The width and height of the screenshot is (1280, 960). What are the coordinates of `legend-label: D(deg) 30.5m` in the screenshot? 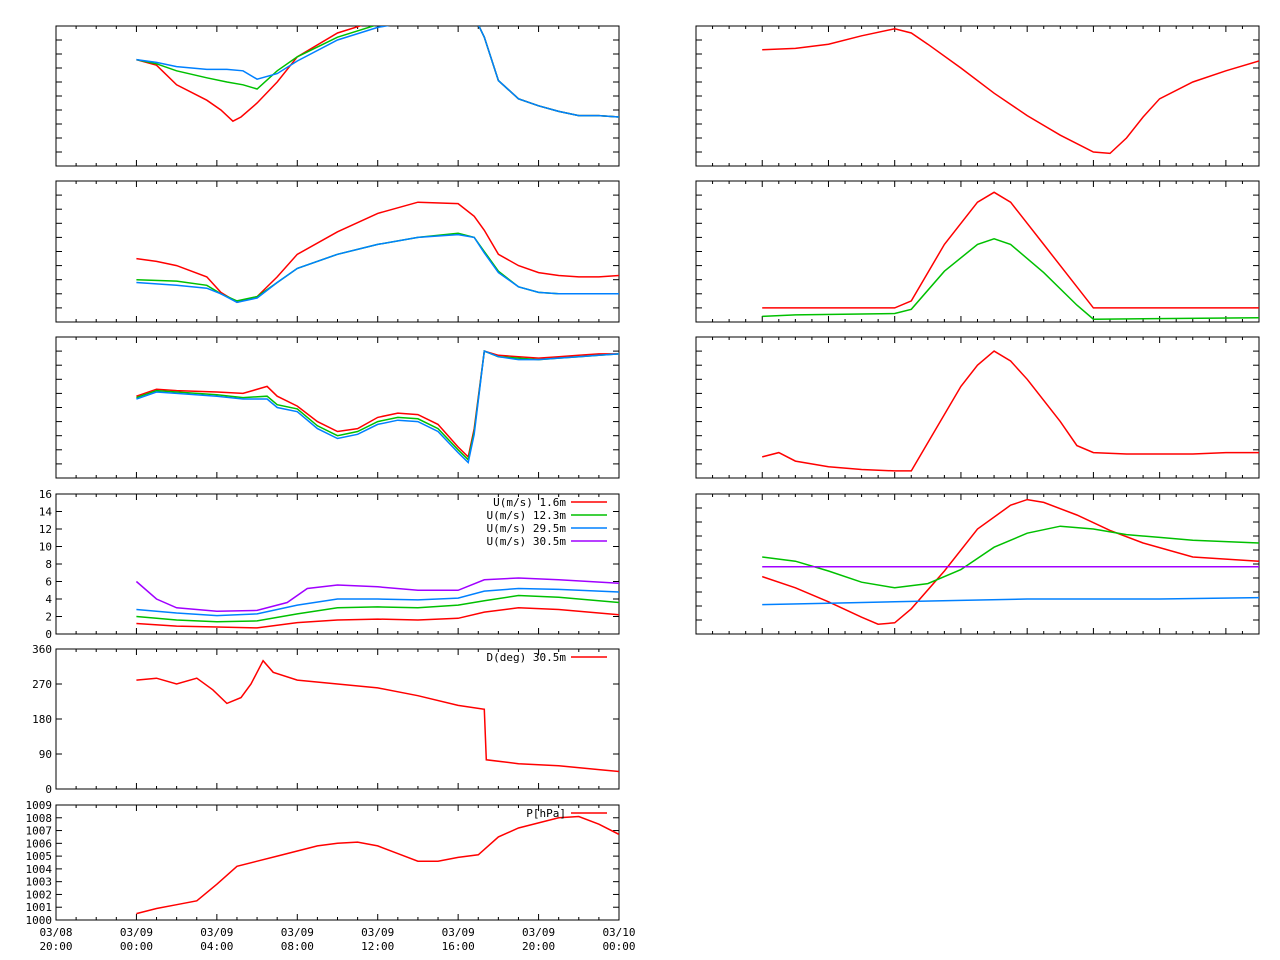 It's located at (527, 657).